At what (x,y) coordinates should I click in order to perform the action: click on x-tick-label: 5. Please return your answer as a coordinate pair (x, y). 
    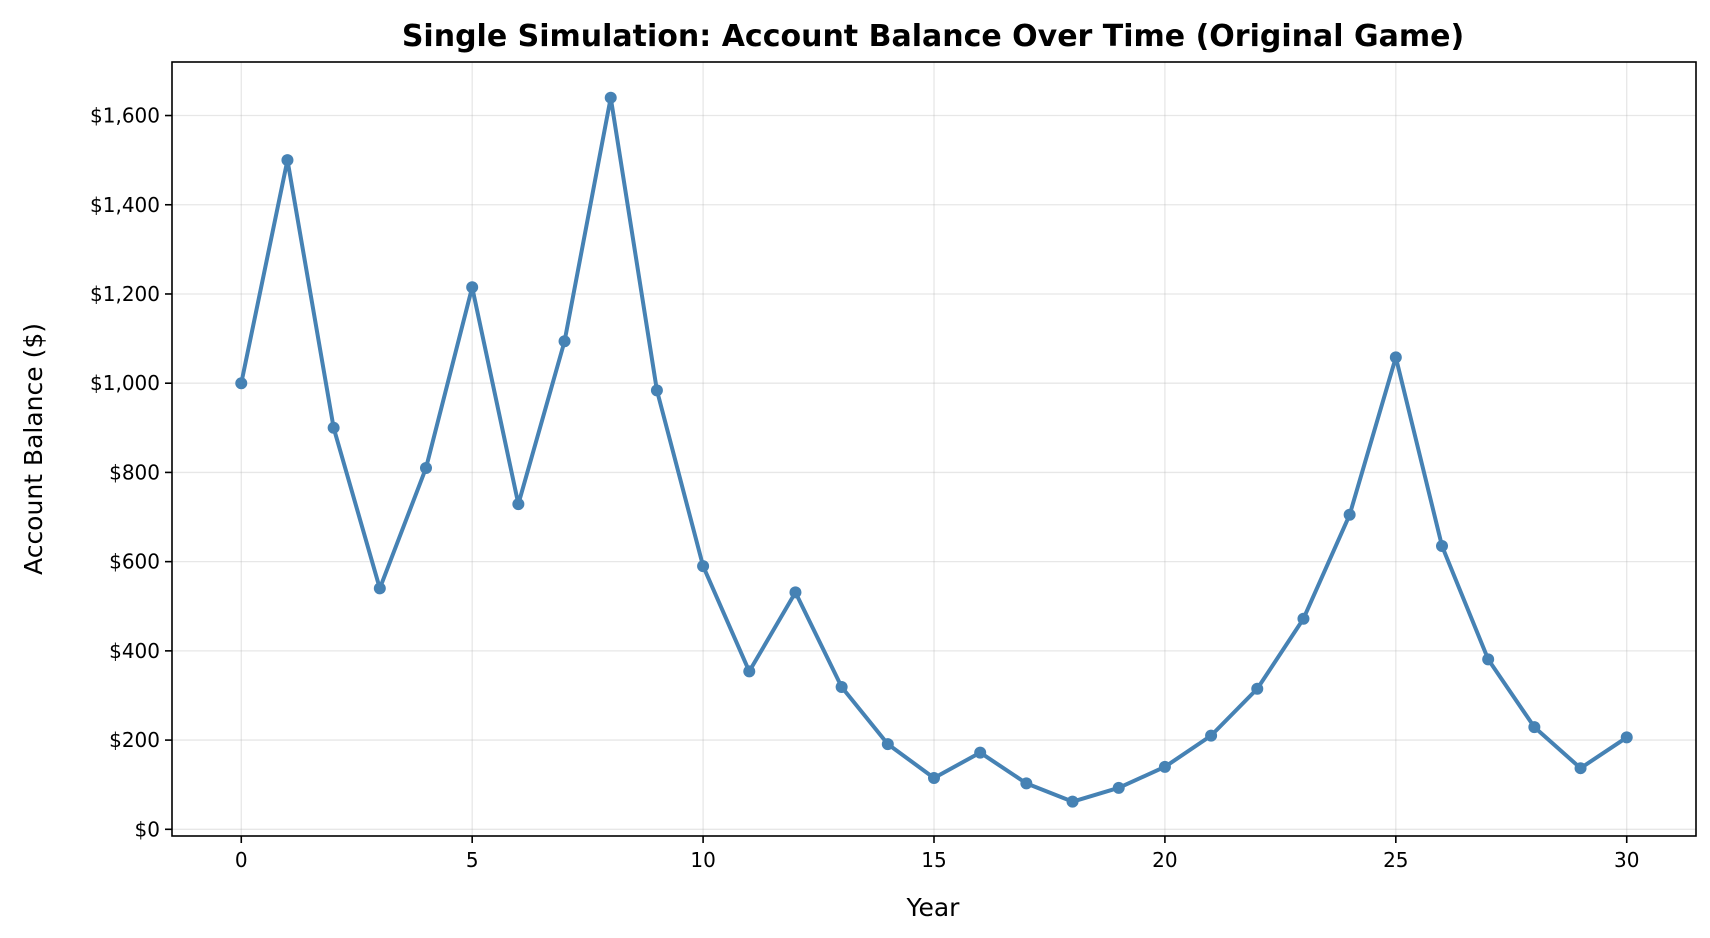
    Looking at the image, I should click on (472, 860).